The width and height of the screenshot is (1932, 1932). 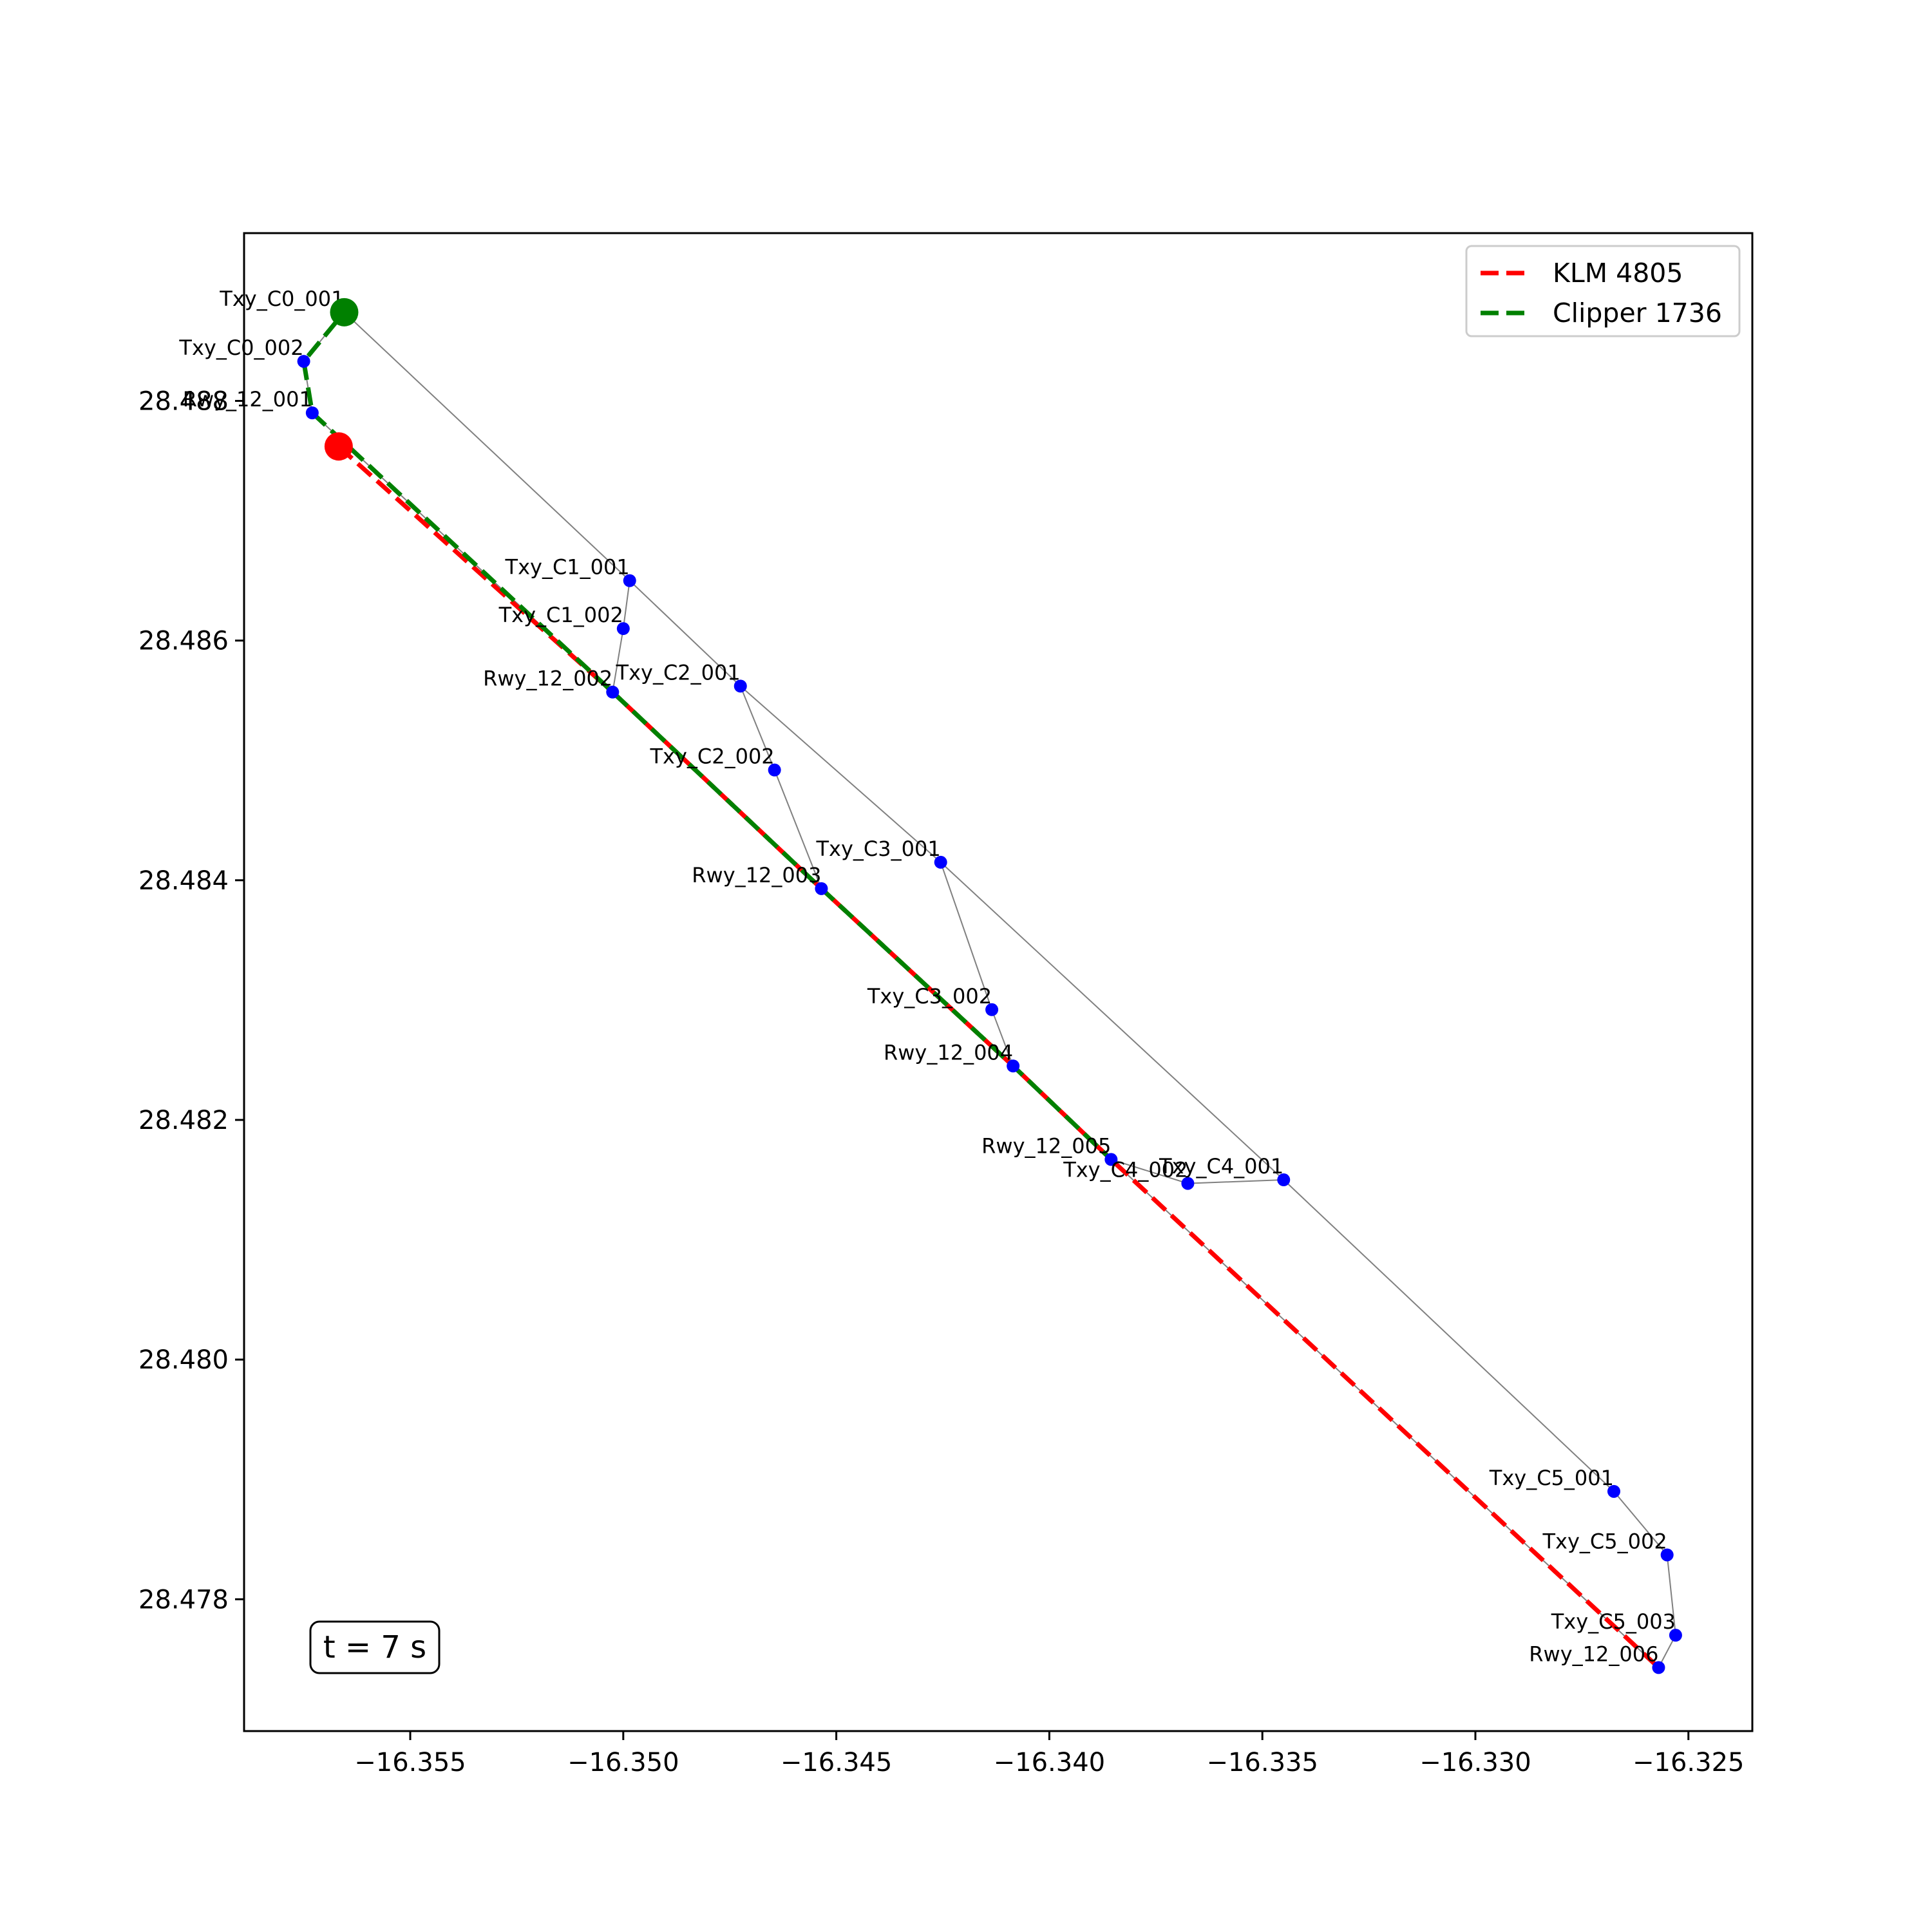 I want to click on y-tick-label: 28.480, so click(x=183, y=1360).